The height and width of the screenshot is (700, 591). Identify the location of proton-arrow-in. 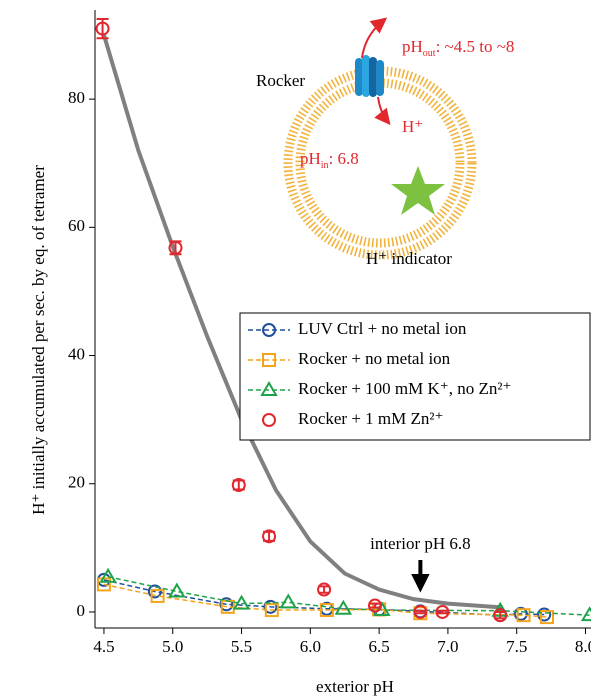
(382, 111).